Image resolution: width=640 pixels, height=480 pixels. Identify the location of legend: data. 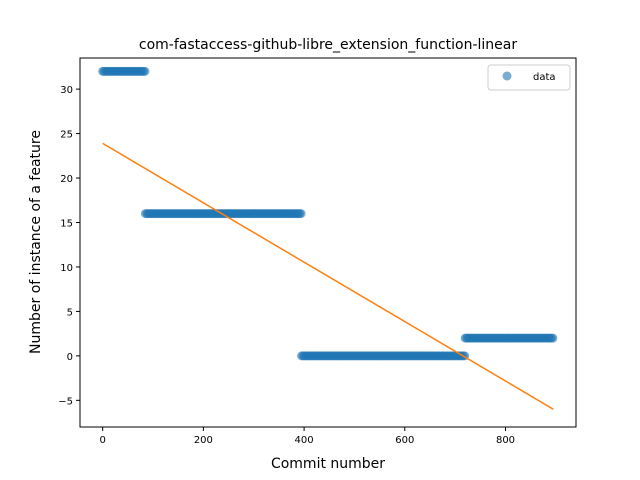
(529, 77).